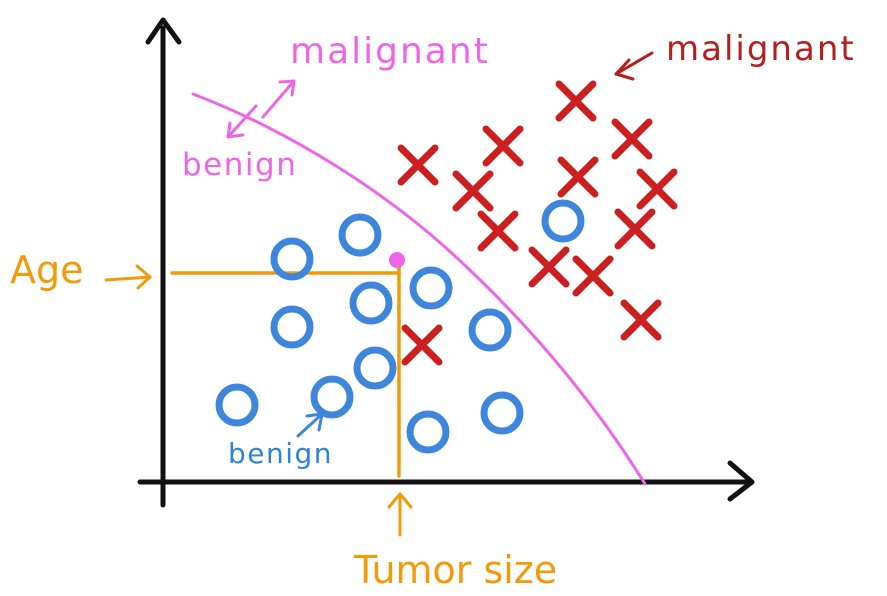 Image resolution: width=887 pixels, height=596 pixels. What do you see at coordinates (128, 278) in the screenshot?
I see `age-pointer-arrow-icon` at bounding box center [128, 278].